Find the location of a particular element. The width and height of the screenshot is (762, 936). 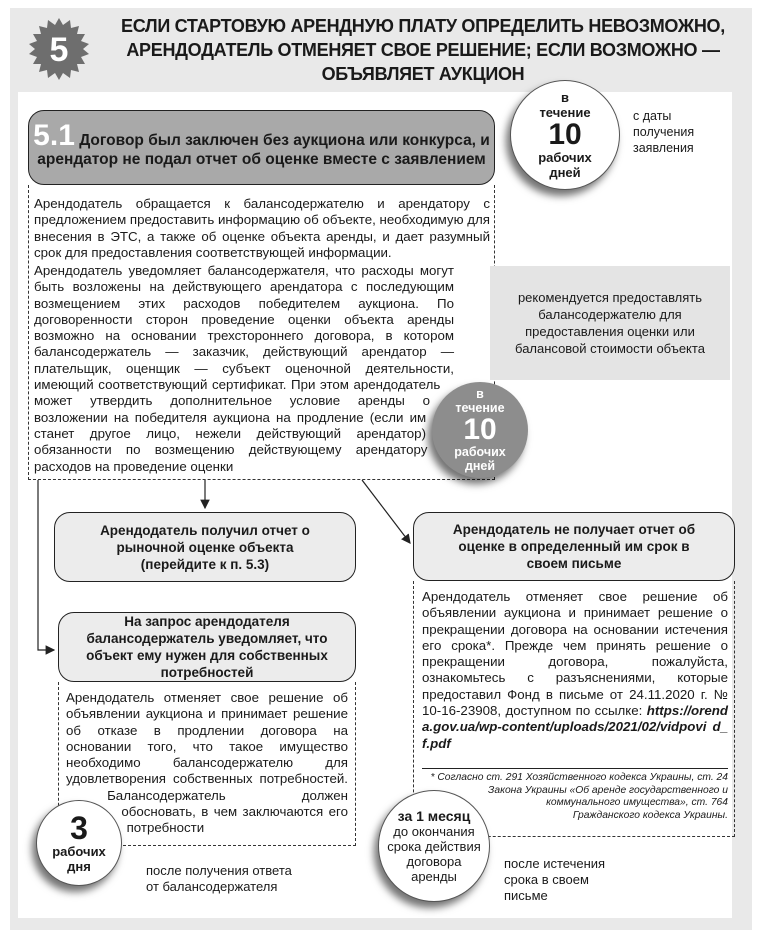

timer-month-note: после истечения срока в своем письме is located at coordinates (555, 879).